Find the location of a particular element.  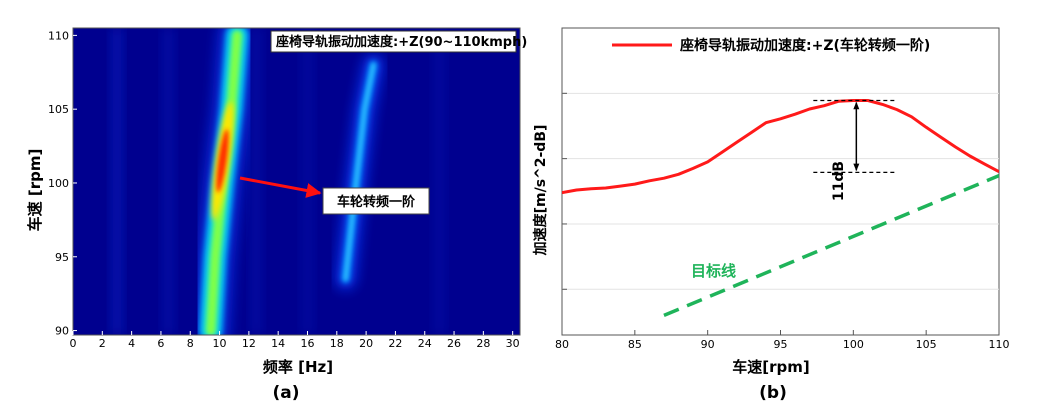

x-tick-label: 2 is located at coordinates (102, 343).